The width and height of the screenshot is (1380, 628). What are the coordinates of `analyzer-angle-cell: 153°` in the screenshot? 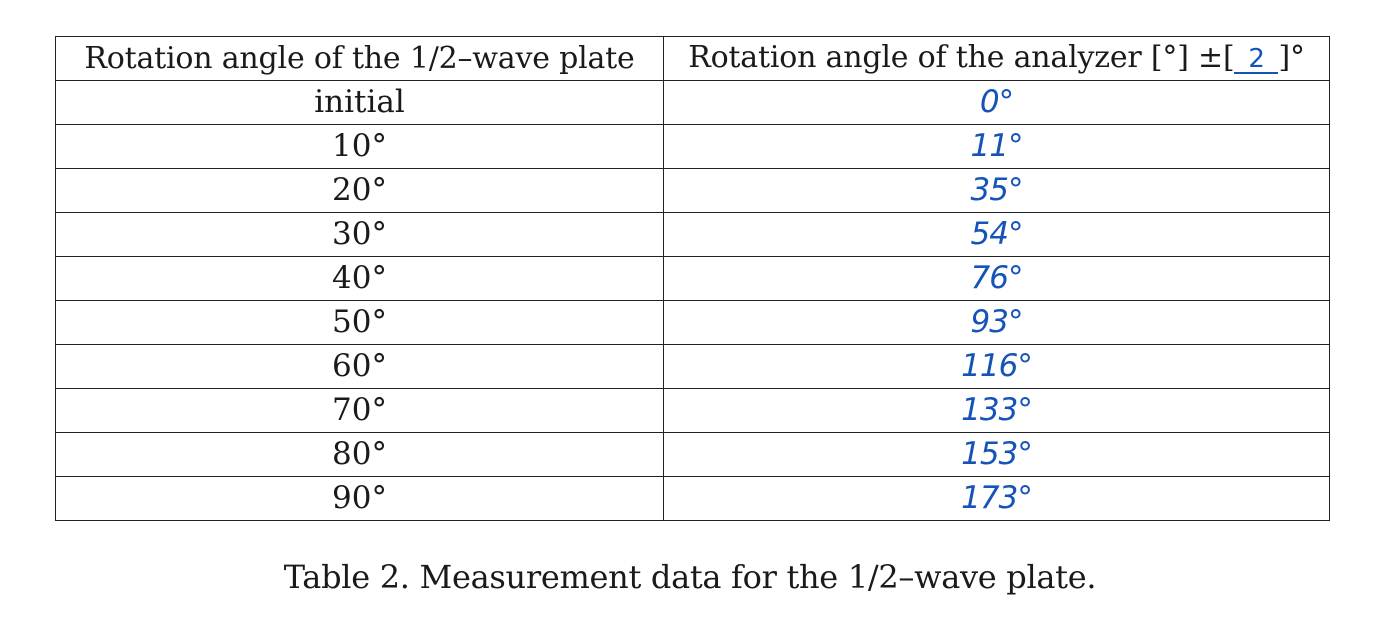 It's located at (996, 454).